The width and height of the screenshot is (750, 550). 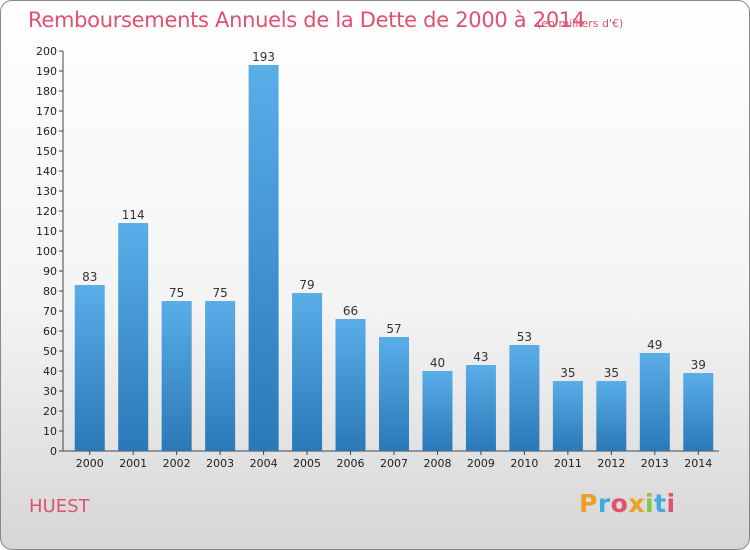 What do you see at coordinates (568, 463) in the screenshot?
I see `x-tick-label: 2011` at bounding box center [568, 463].